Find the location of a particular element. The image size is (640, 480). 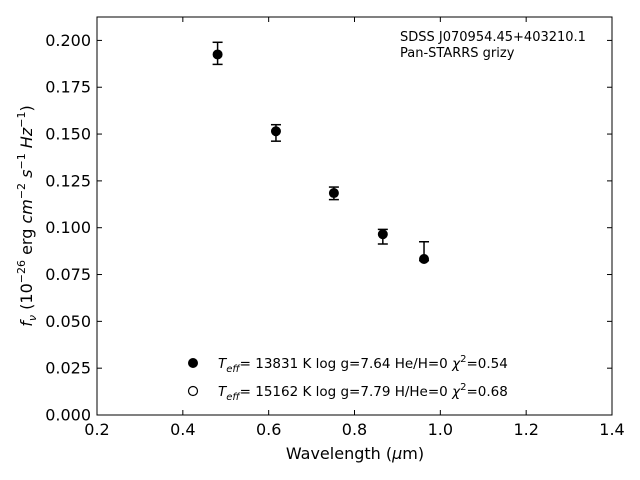

legend-marker-open is located at coordinates (193, 391).